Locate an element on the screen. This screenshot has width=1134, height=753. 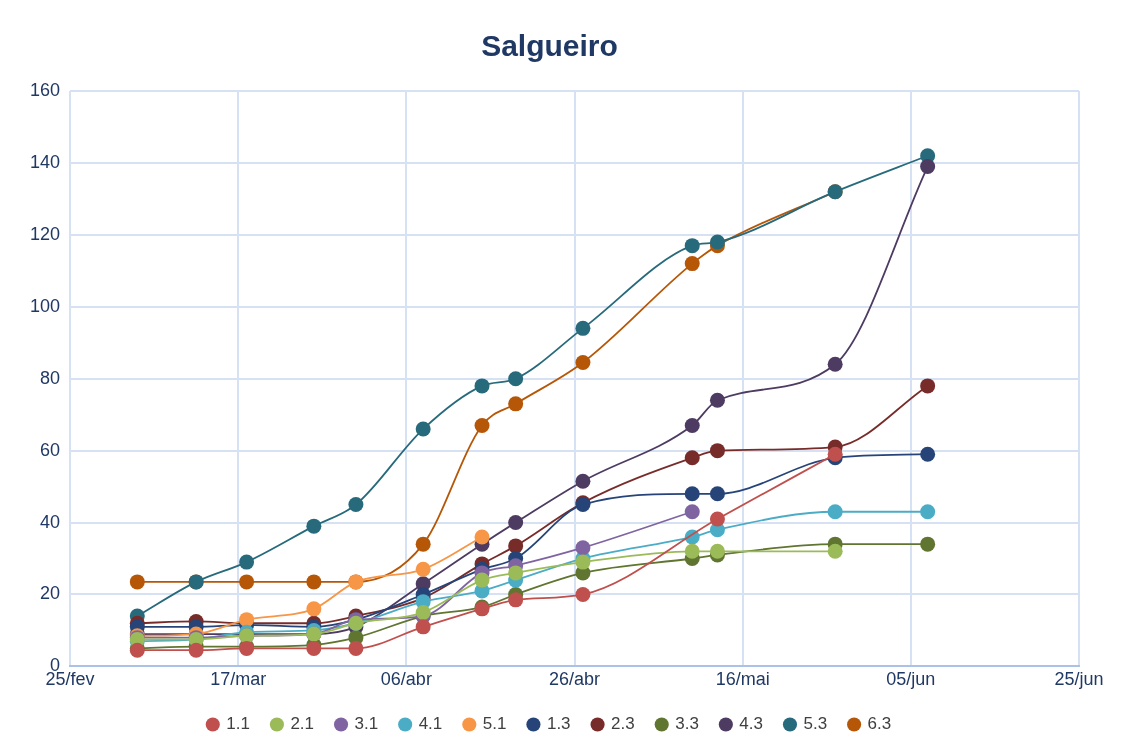
y-tick-label: 80 is located at coordinates (50, 377).